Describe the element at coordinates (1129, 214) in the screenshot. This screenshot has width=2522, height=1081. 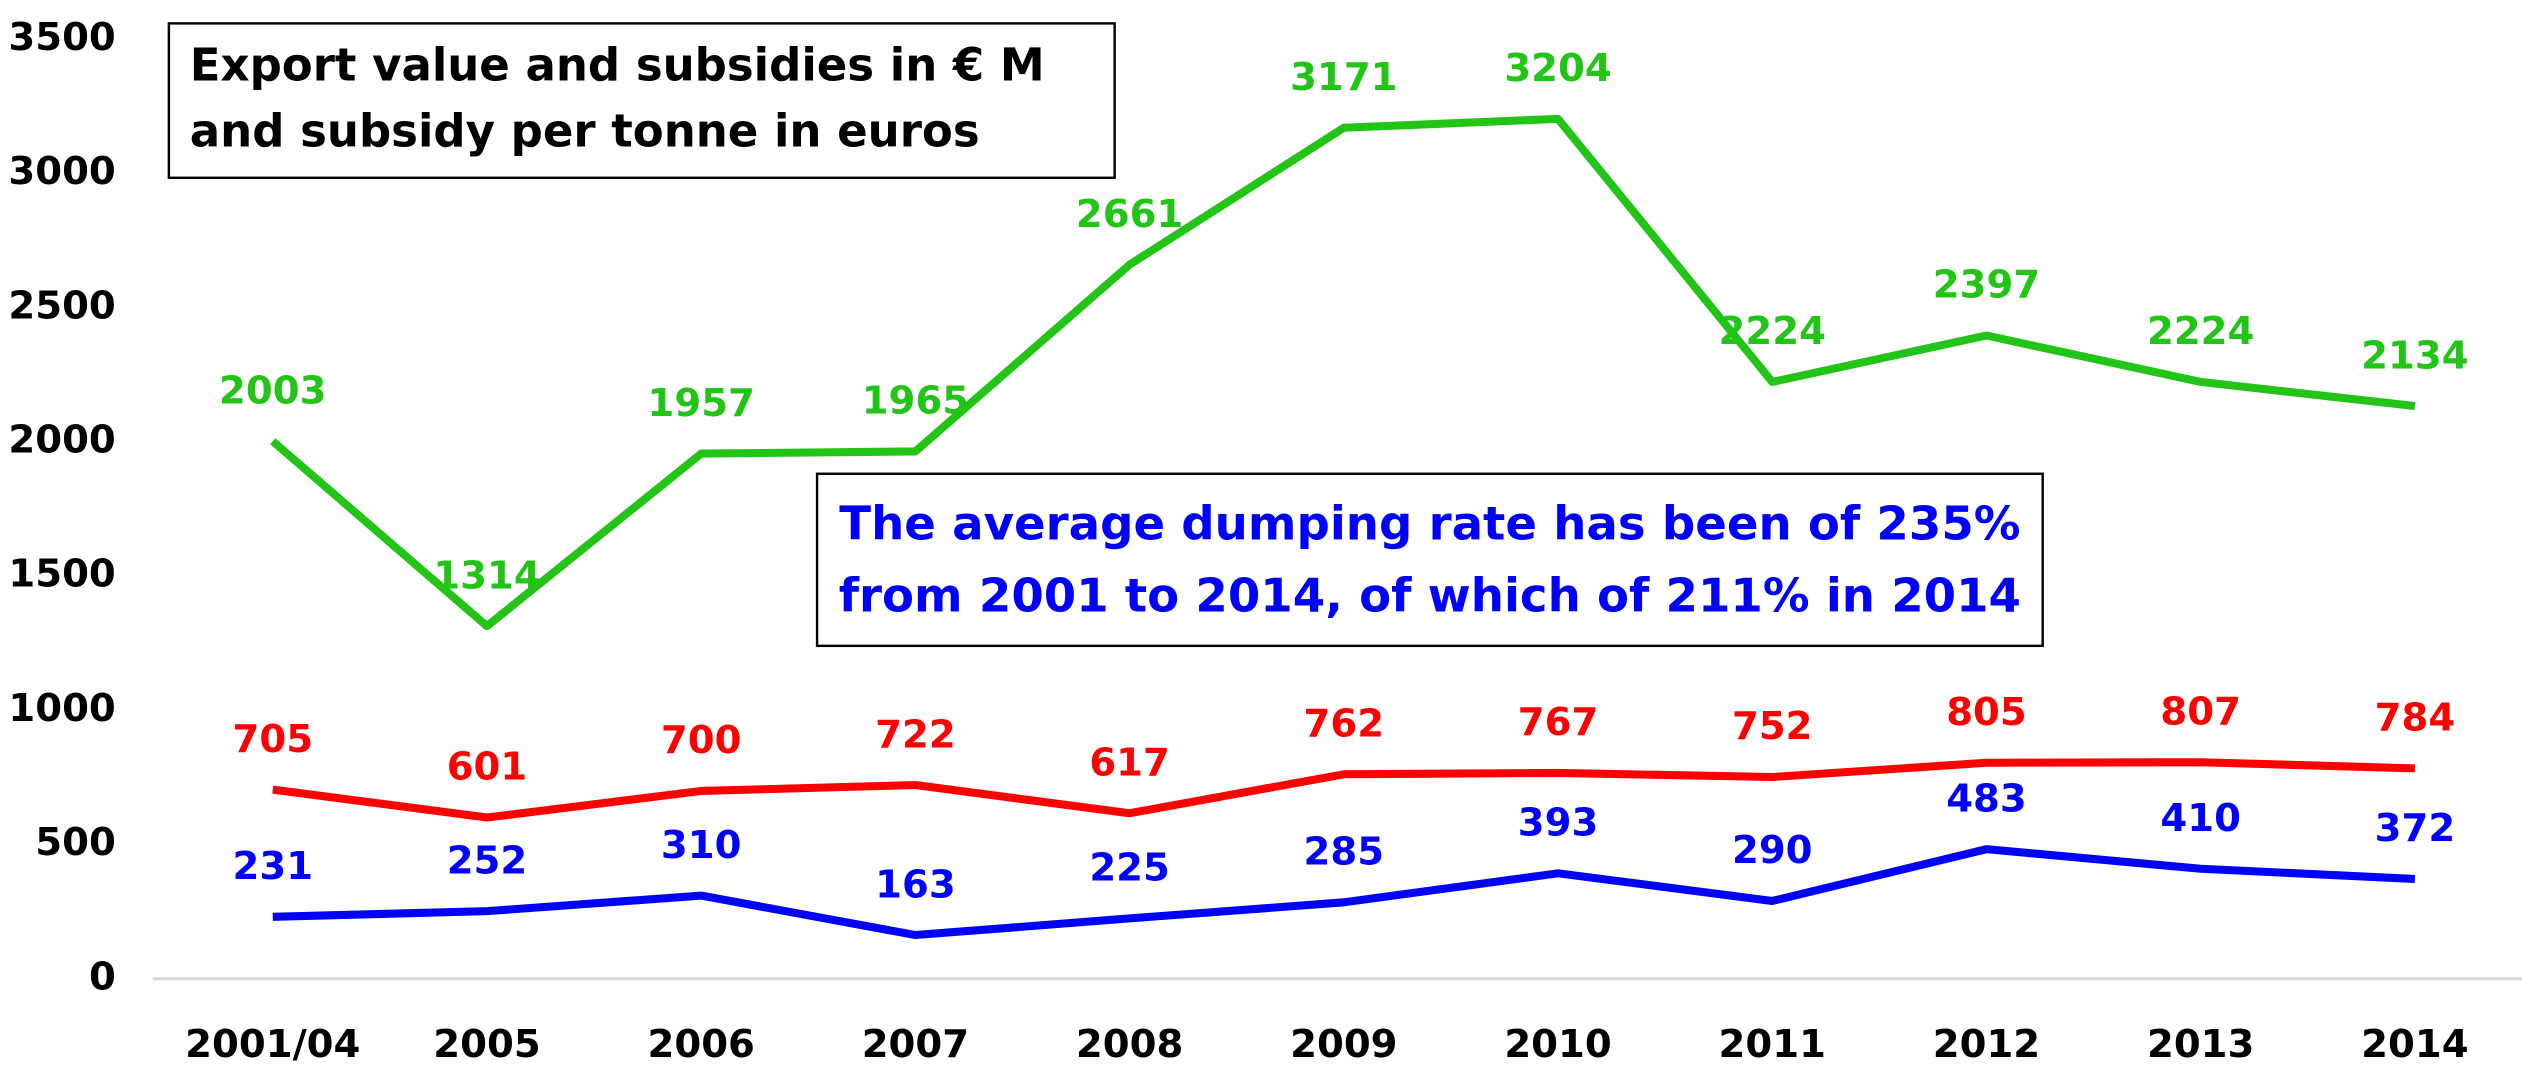
I see `data-label: 2661` at that location.